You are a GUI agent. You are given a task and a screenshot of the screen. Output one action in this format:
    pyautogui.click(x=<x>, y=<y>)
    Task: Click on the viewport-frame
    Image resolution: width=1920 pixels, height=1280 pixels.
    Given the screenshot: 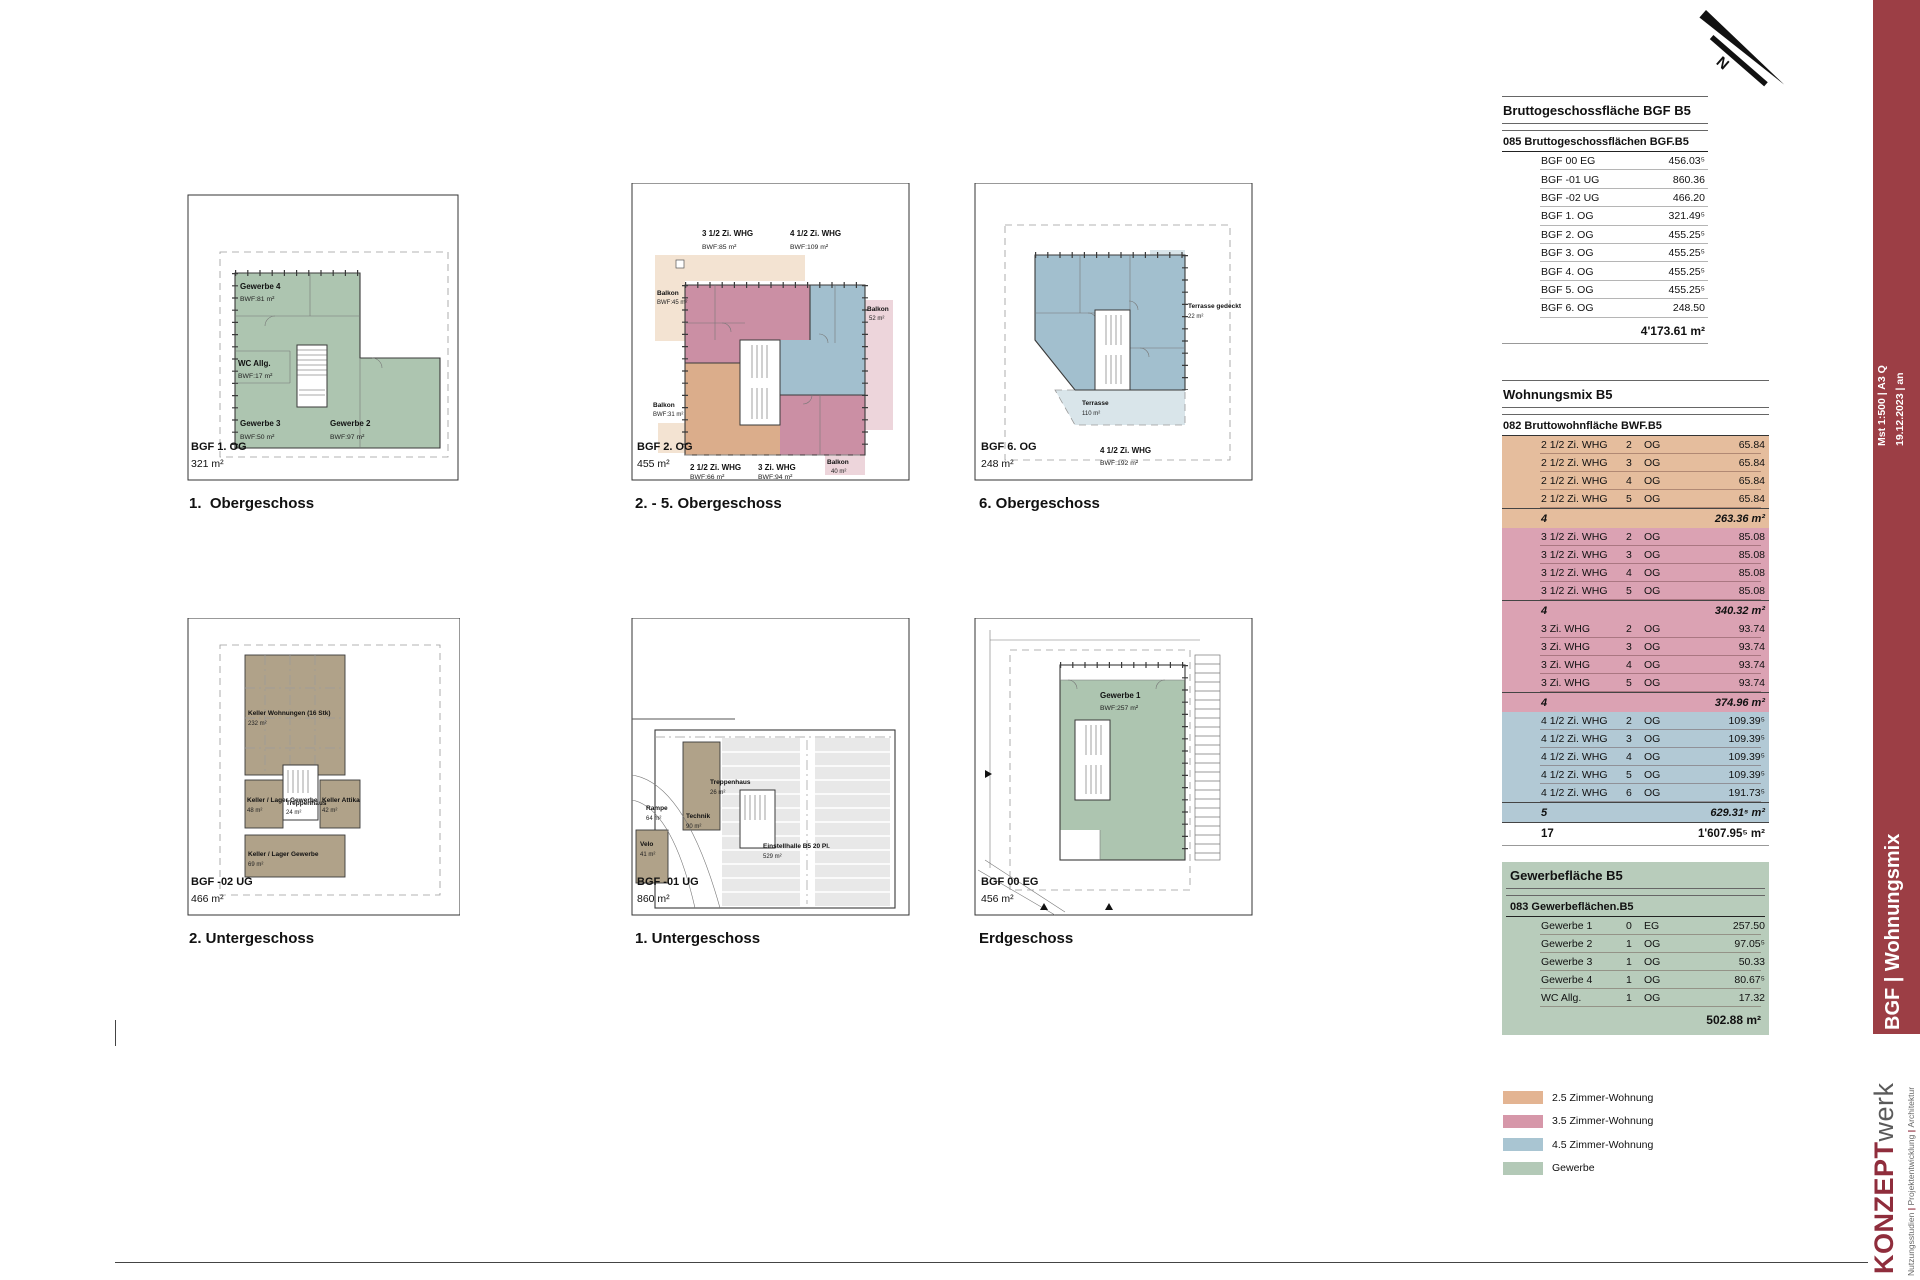 What is the action you would take?
    pyautogui.click(x=1113, y=332)
    